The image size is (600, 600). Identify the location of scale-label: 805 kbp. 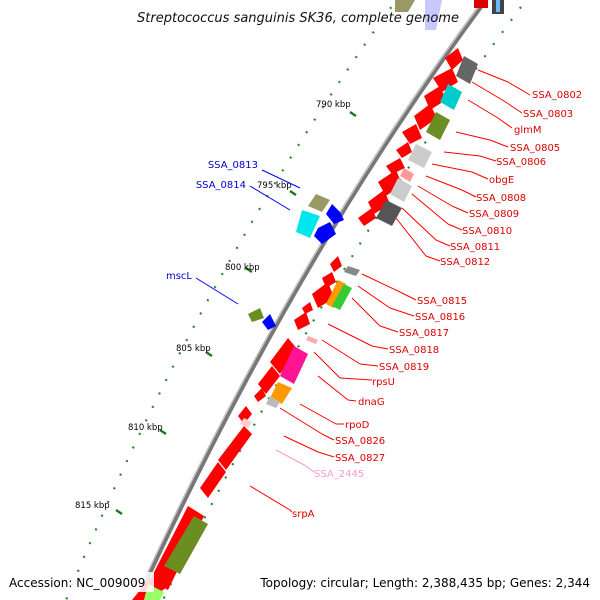
(193, 349).